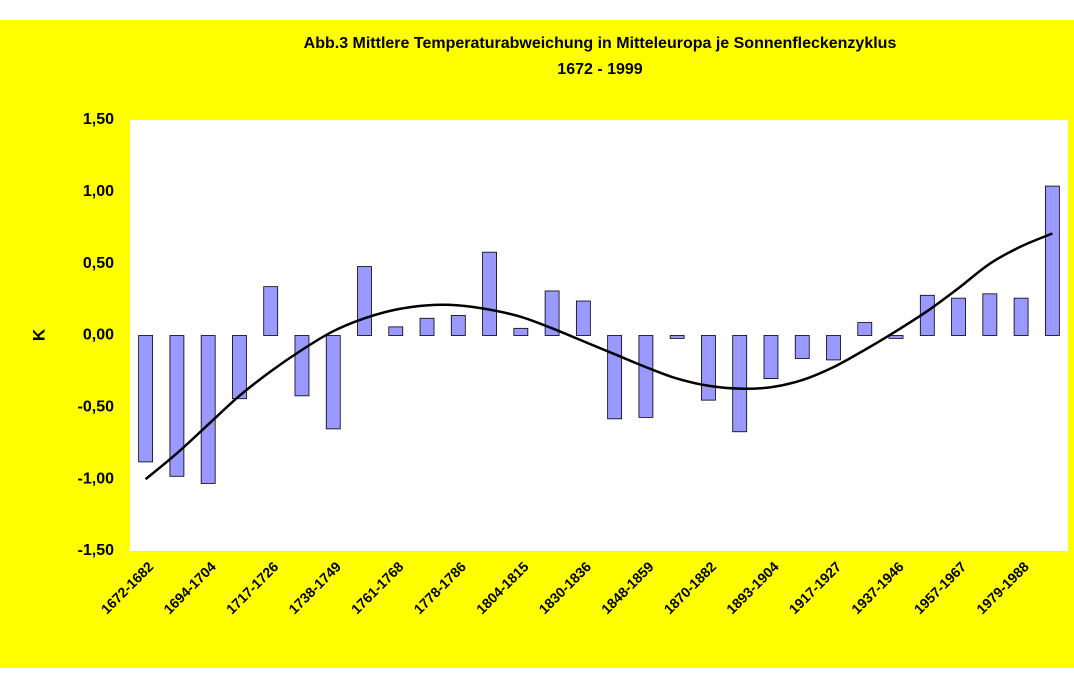 This screenshot has width=1074, height=673. Describe the element at coordinates (96, 407) in the screenshot. I see `y-tick-label: -0,50` at that location.